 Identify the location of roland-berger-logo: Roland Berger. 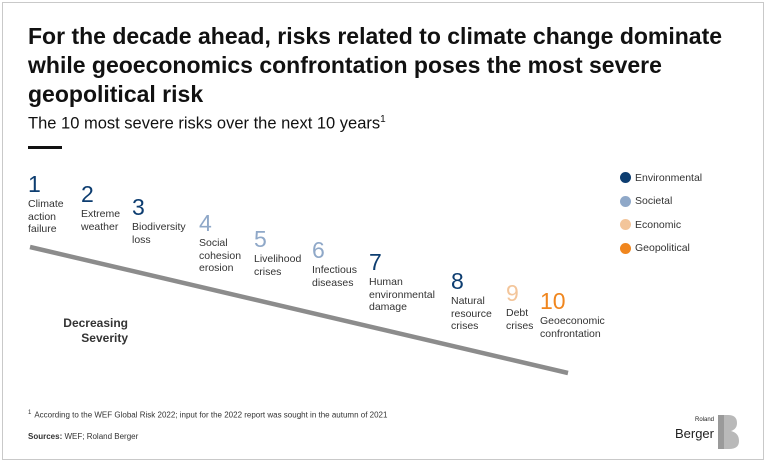
(707, 432).